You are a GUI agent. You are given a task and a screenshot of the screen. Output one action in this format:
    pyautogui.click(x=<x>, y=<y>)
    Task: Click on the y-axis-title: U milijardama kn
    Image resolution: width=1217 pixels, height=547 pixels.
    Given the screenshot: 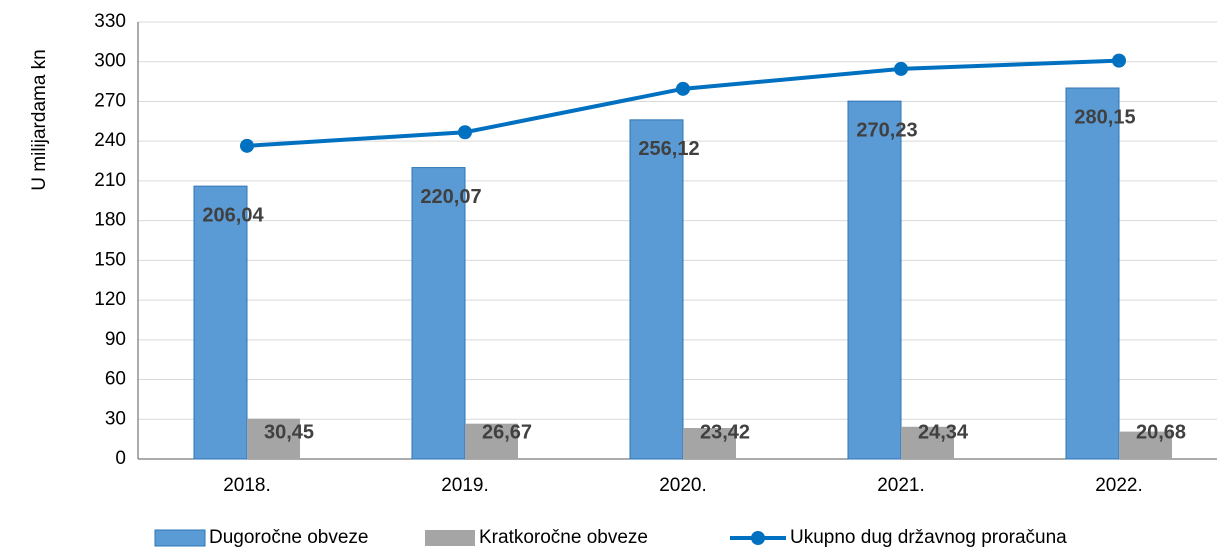 What is the action you would take?
    pyautogui.click(x=39, y=119)
    